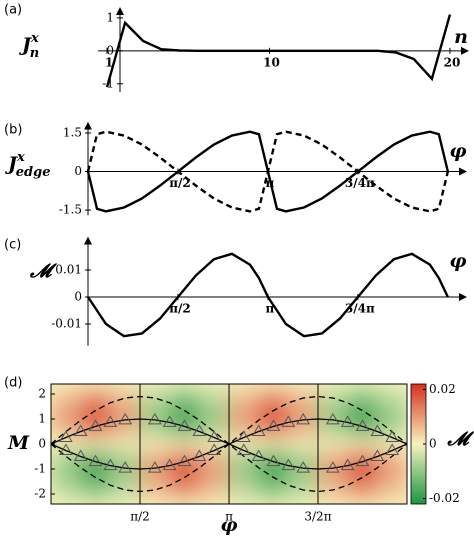 The width and height of the screenshot is (474, 536). Describe the element at coordinates (271, 62) in the screenshot. I see `x-tick-label: 10` at that location.